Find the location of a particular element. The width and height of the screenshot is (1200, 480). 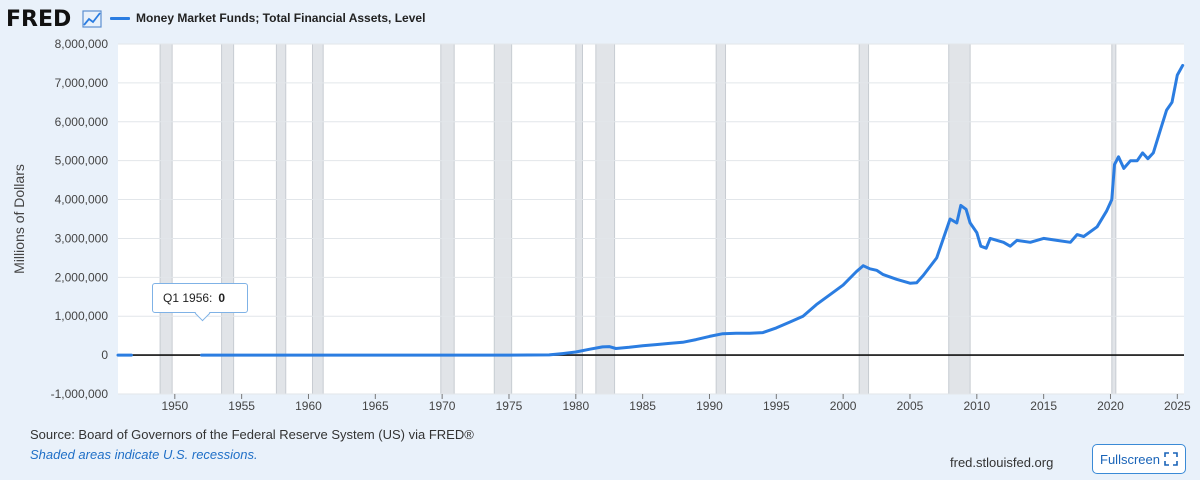

y-tick-label: 5,000,000 is located at coordinates (82, 161).